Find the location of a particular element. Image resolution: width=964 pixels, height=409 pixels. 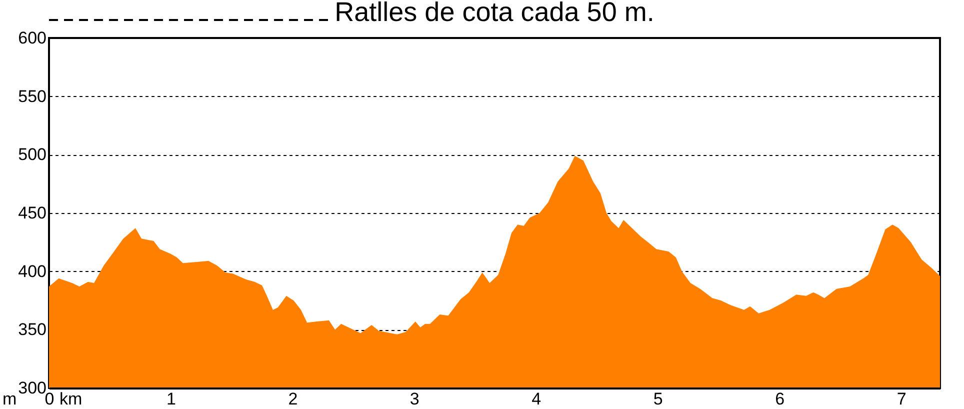

y-tick-label: 350 is located at coordinates (32, 330).